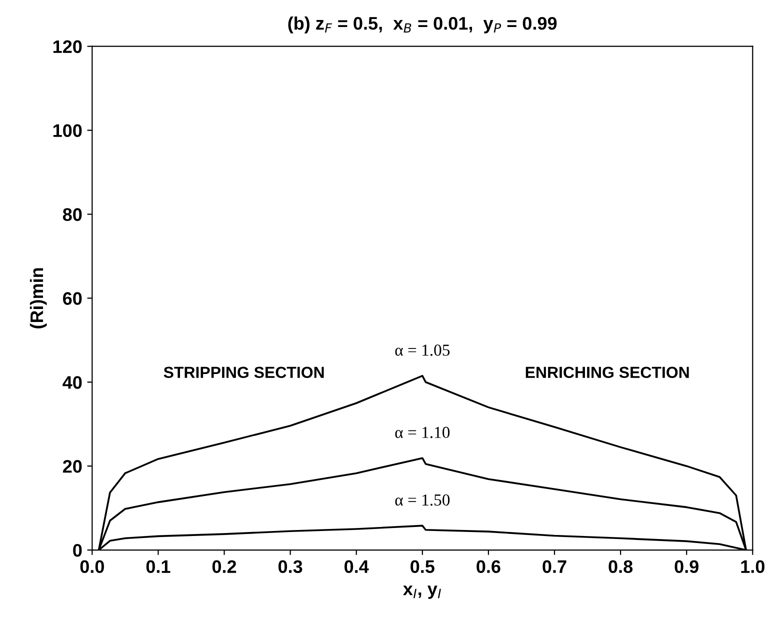 The height and width of the screenshot is (618, 768). I want to click on y-tick-label: 0, so click(77, 550).